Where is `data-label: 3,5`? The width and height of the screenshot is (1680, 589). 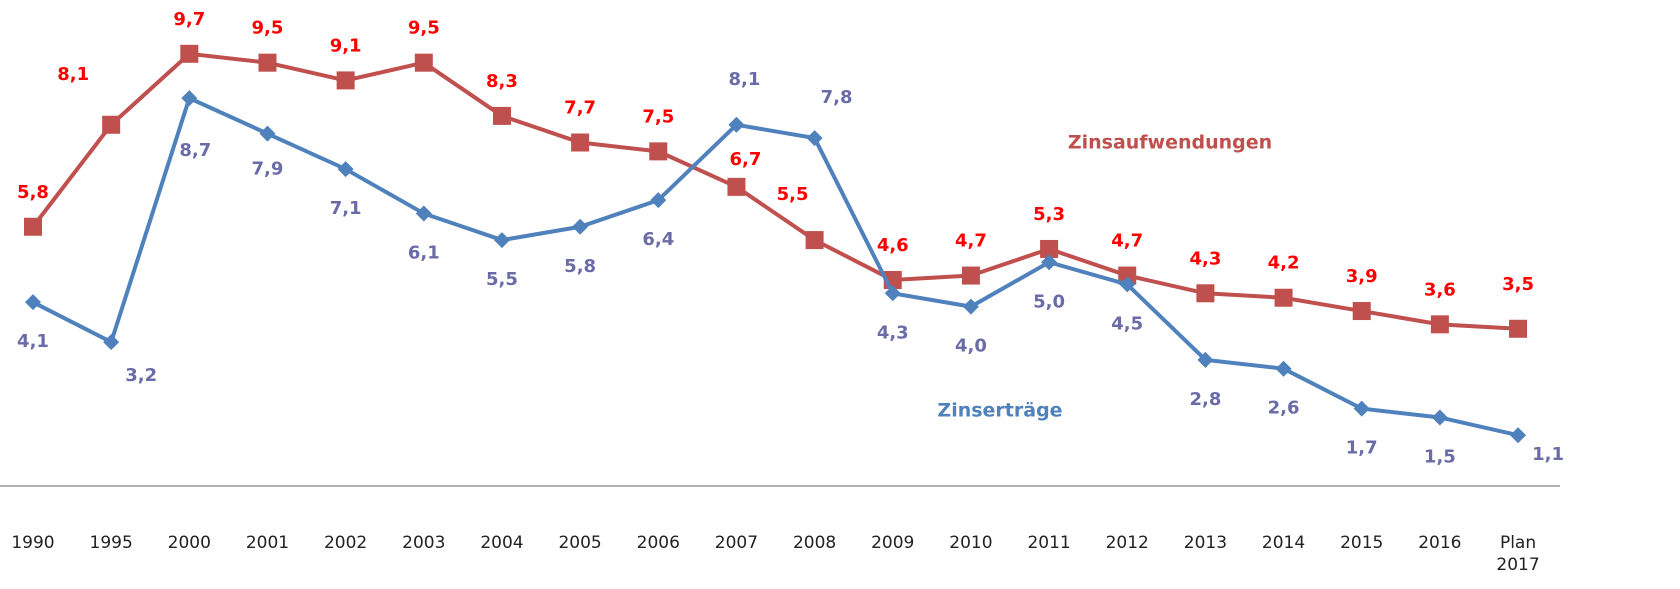
data-label: 3,5 is located at coordinates (1518, 284).